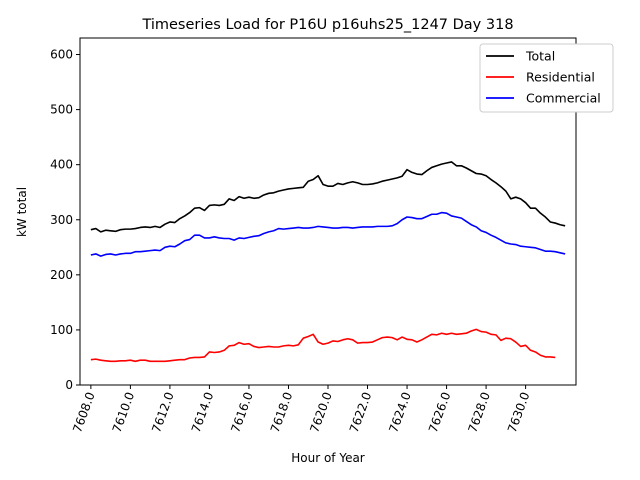  I want to click on legend-box, so click(546, 78).